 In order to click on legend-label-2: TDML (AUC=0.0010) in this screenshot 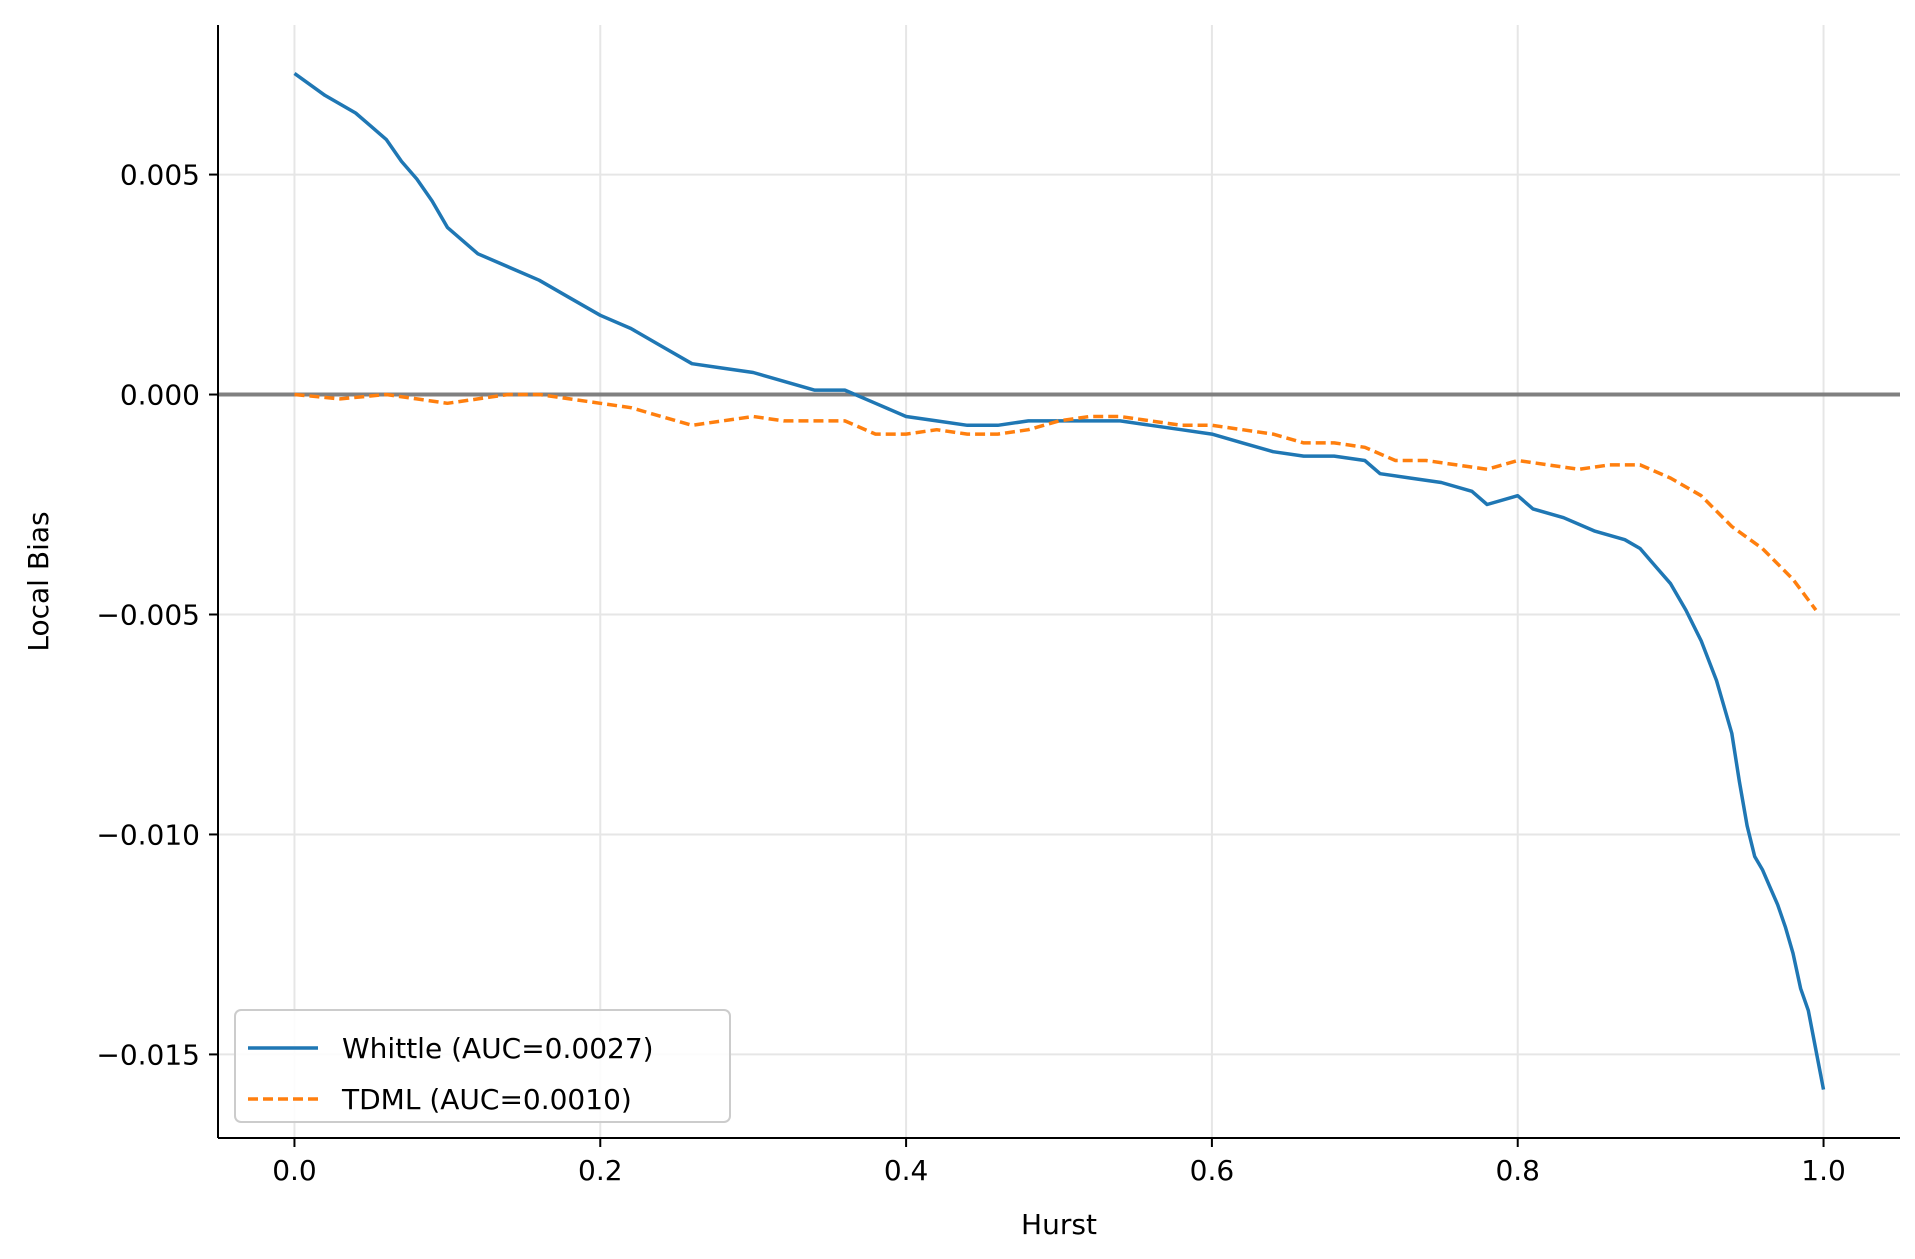, I will do `click(486, 1099)`.